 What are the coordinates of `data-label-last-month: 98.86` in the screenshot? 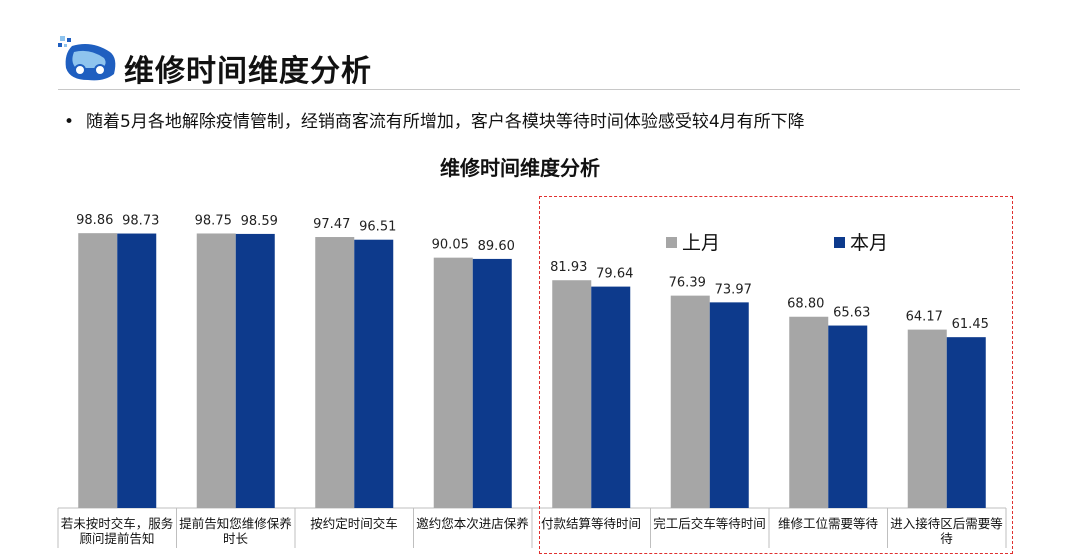 It's located at (94, 220).